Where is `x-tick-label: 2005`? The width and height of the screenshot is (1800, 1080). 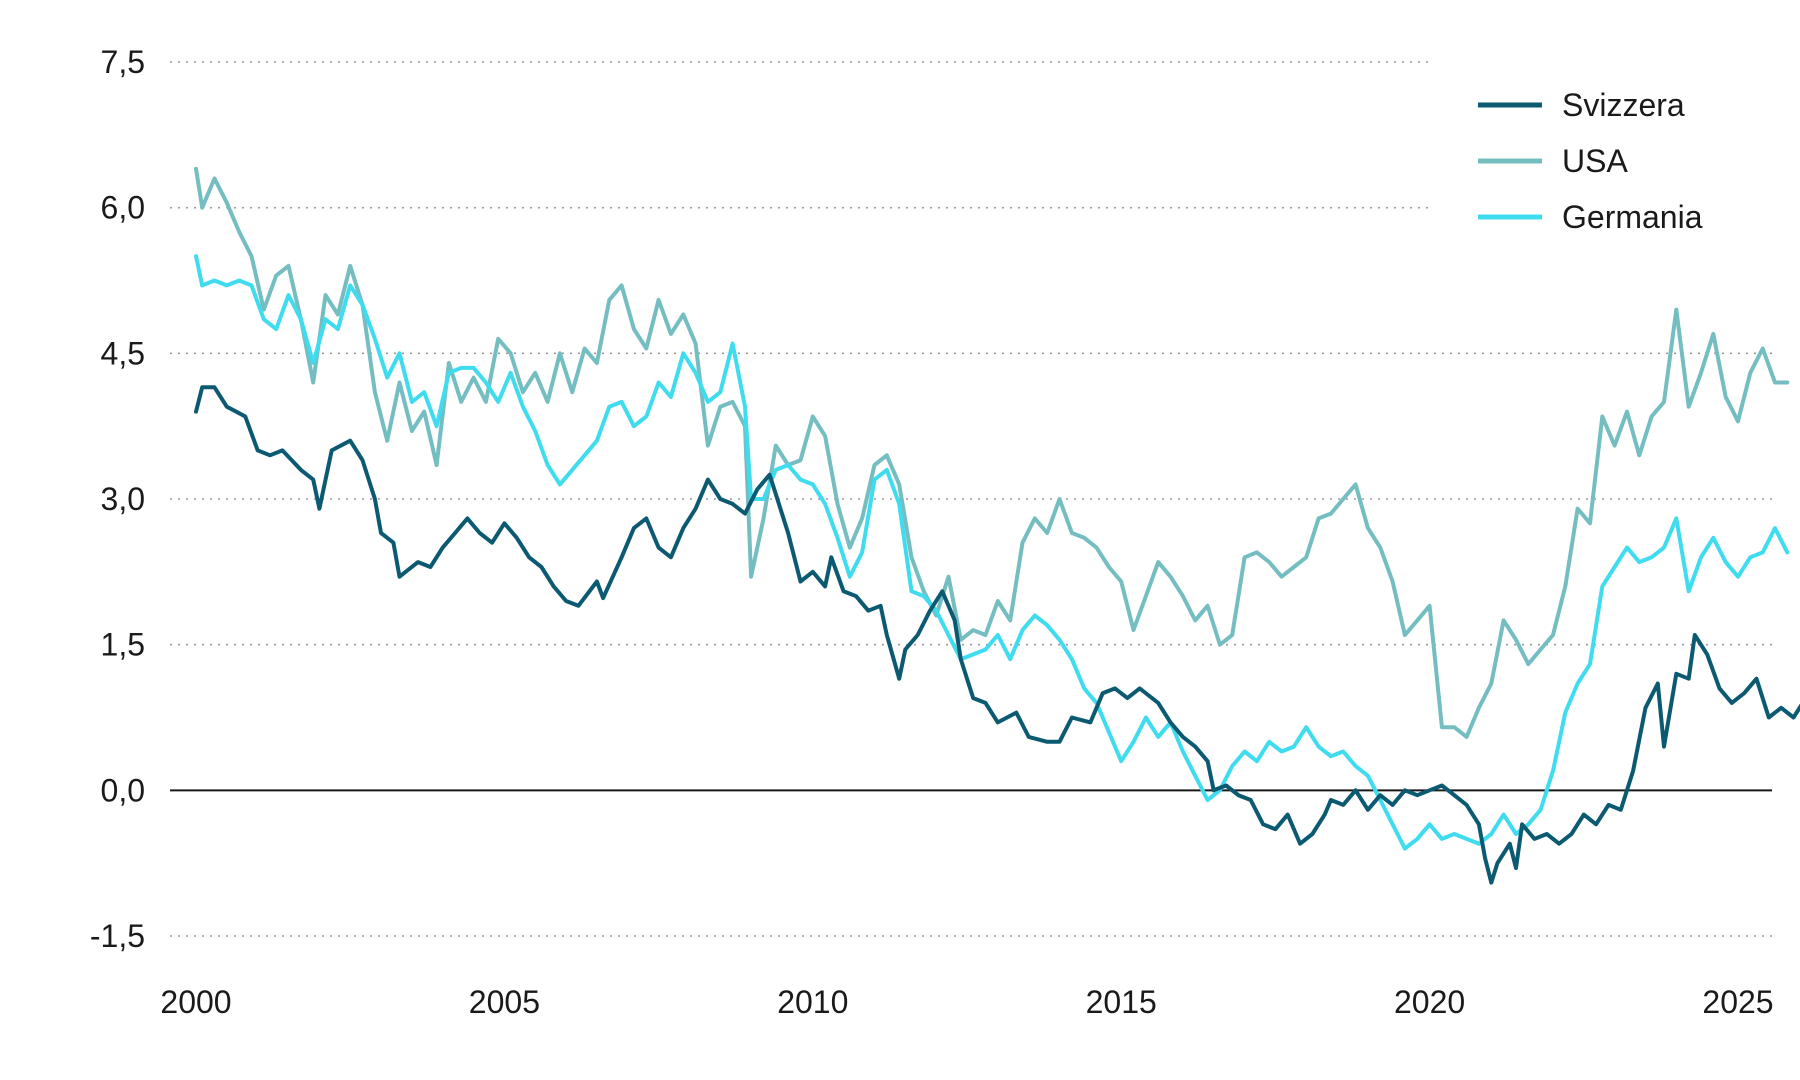 x-tick-label: 2005 is located at coordinates (504, 1002).